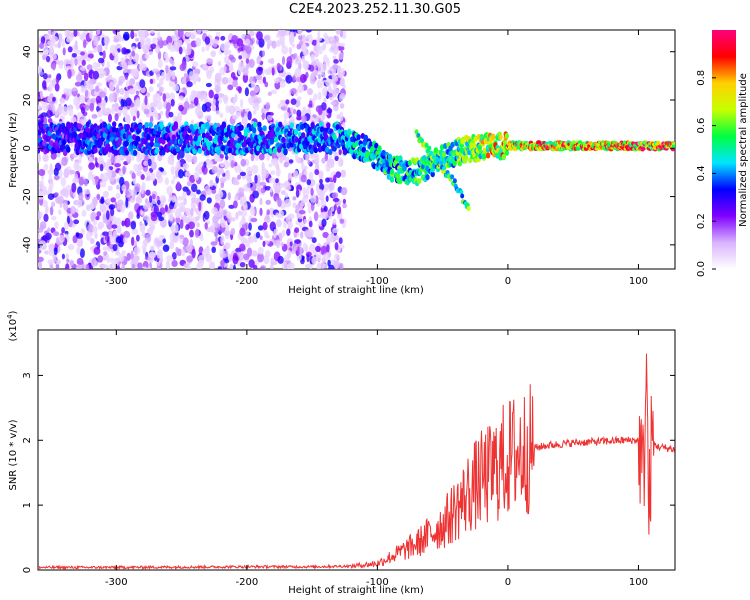 This screenshot has height=600, width=750. I want to click on y-tick-label: 0, so click(27, 148).